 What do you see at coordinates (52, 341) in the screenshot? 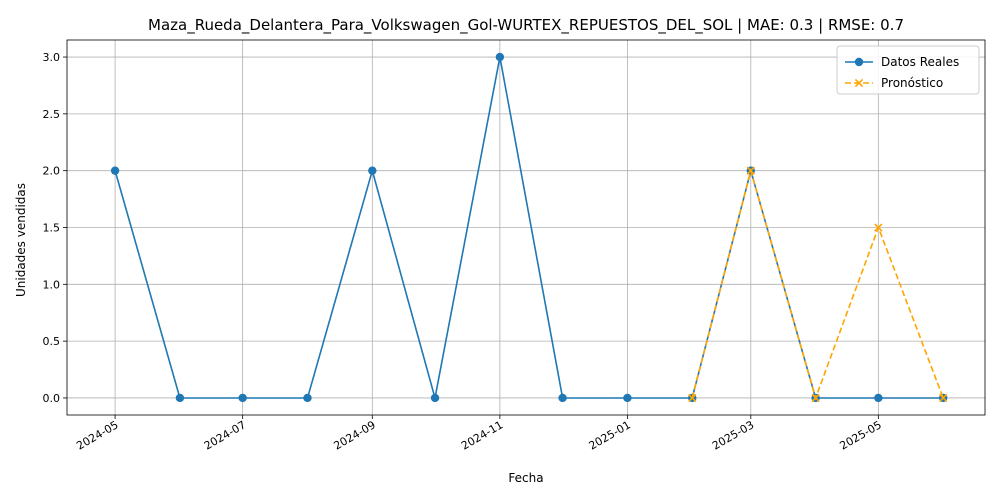
I see `y-tick-label: 0.5` at bounding box center [52, 341].